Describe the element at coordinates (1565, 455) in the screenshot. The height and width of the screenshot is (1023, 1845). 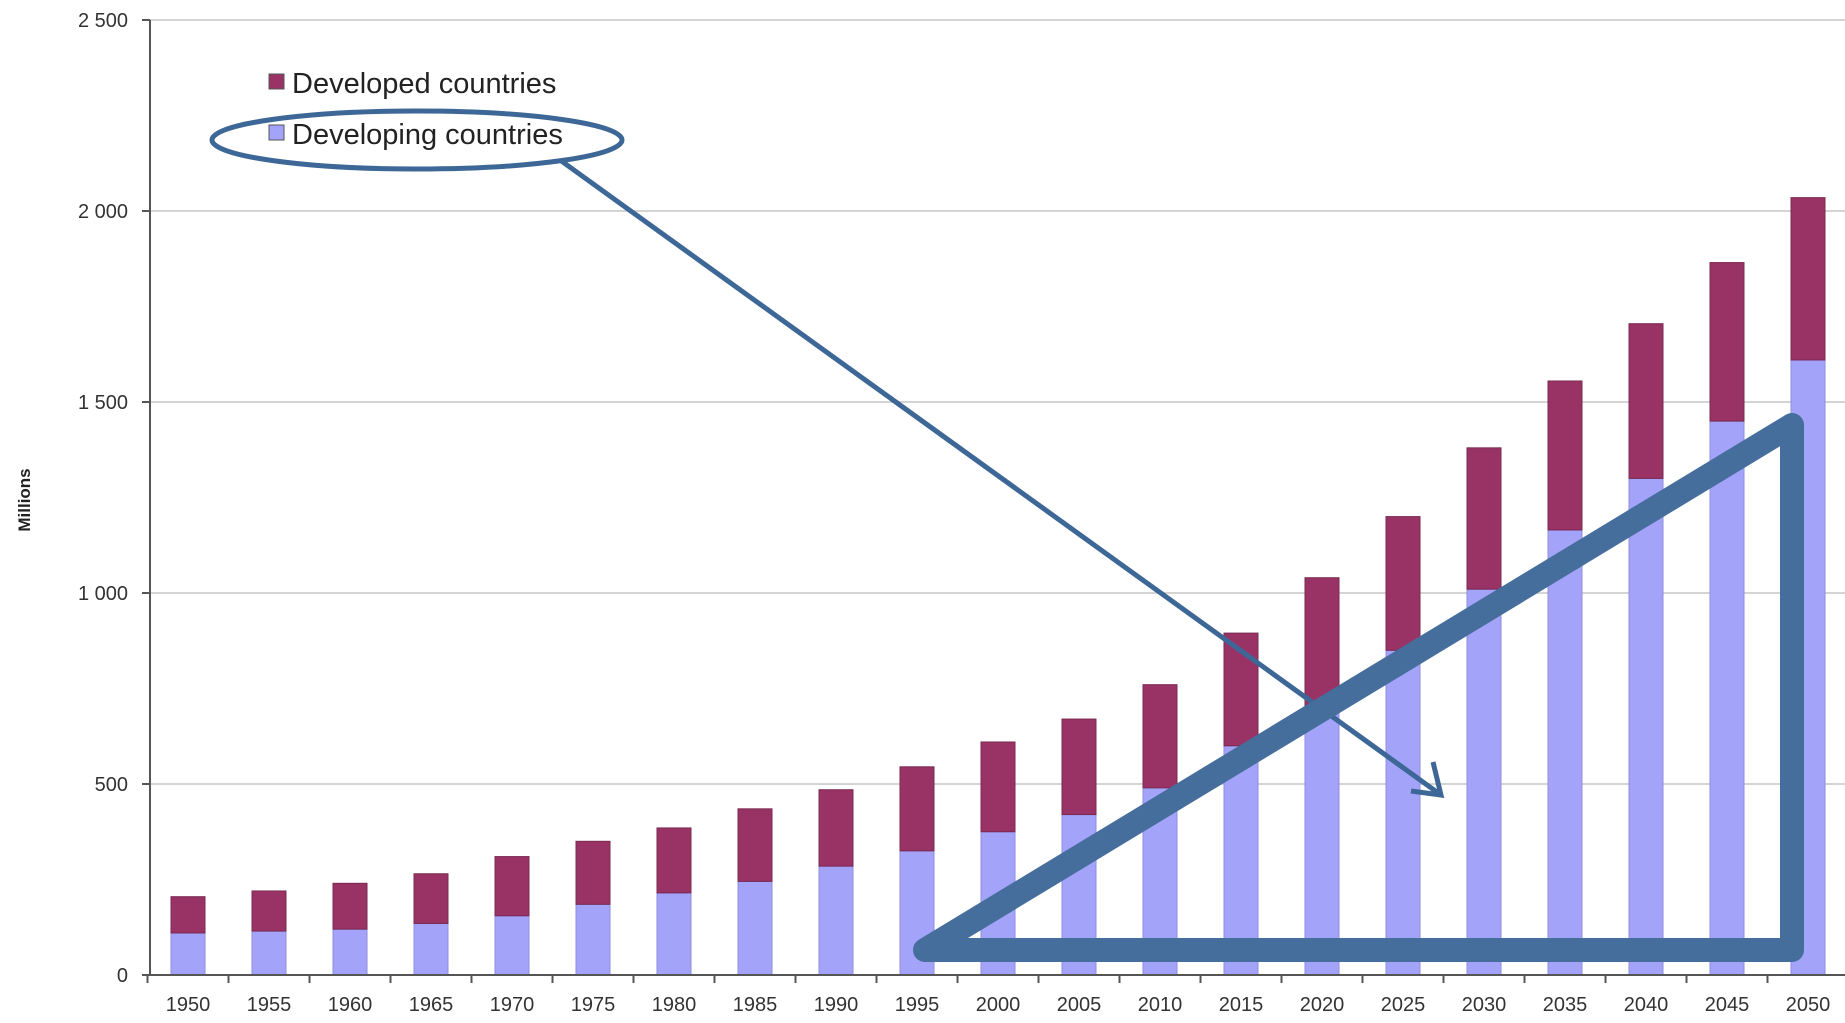
I see `bar-developed-2035` at that location.